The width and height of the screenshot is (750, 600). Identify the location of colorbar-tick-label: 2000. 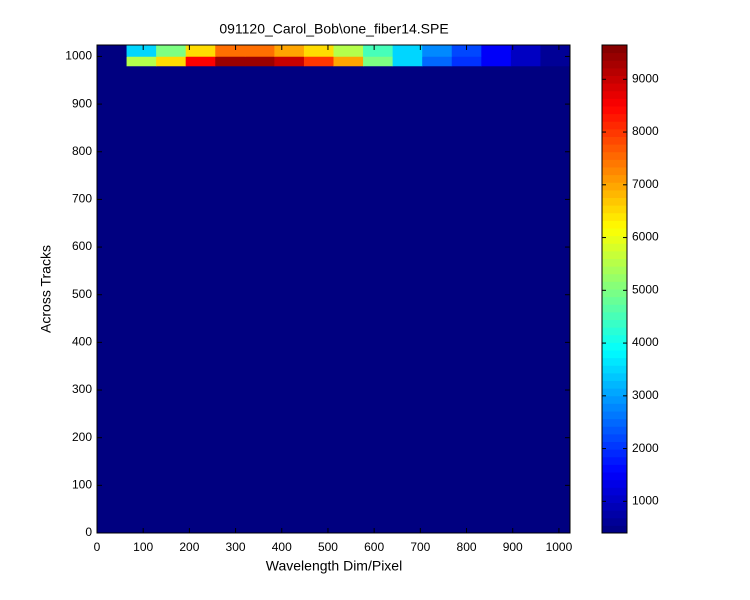
(645, 448).